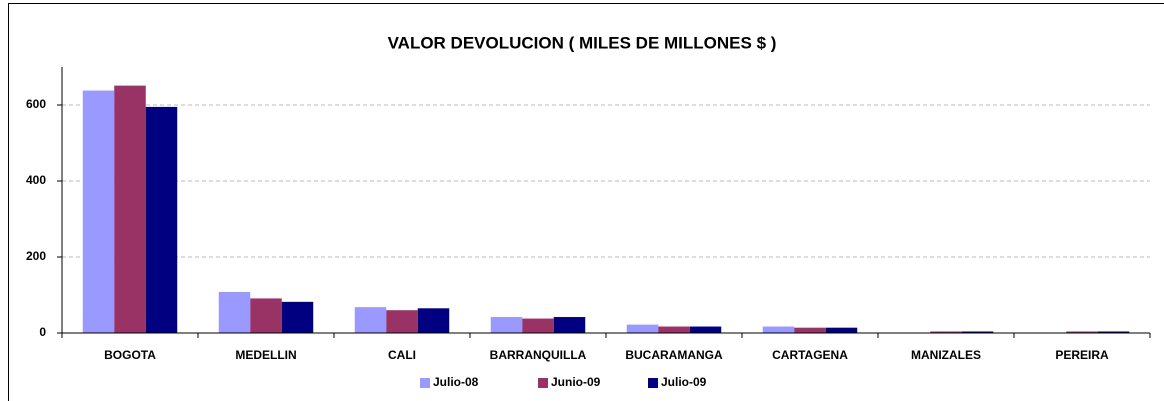 This screenshot has height=401, width=1164. I want to click on y-tick-label: 400, so click(36, 180).